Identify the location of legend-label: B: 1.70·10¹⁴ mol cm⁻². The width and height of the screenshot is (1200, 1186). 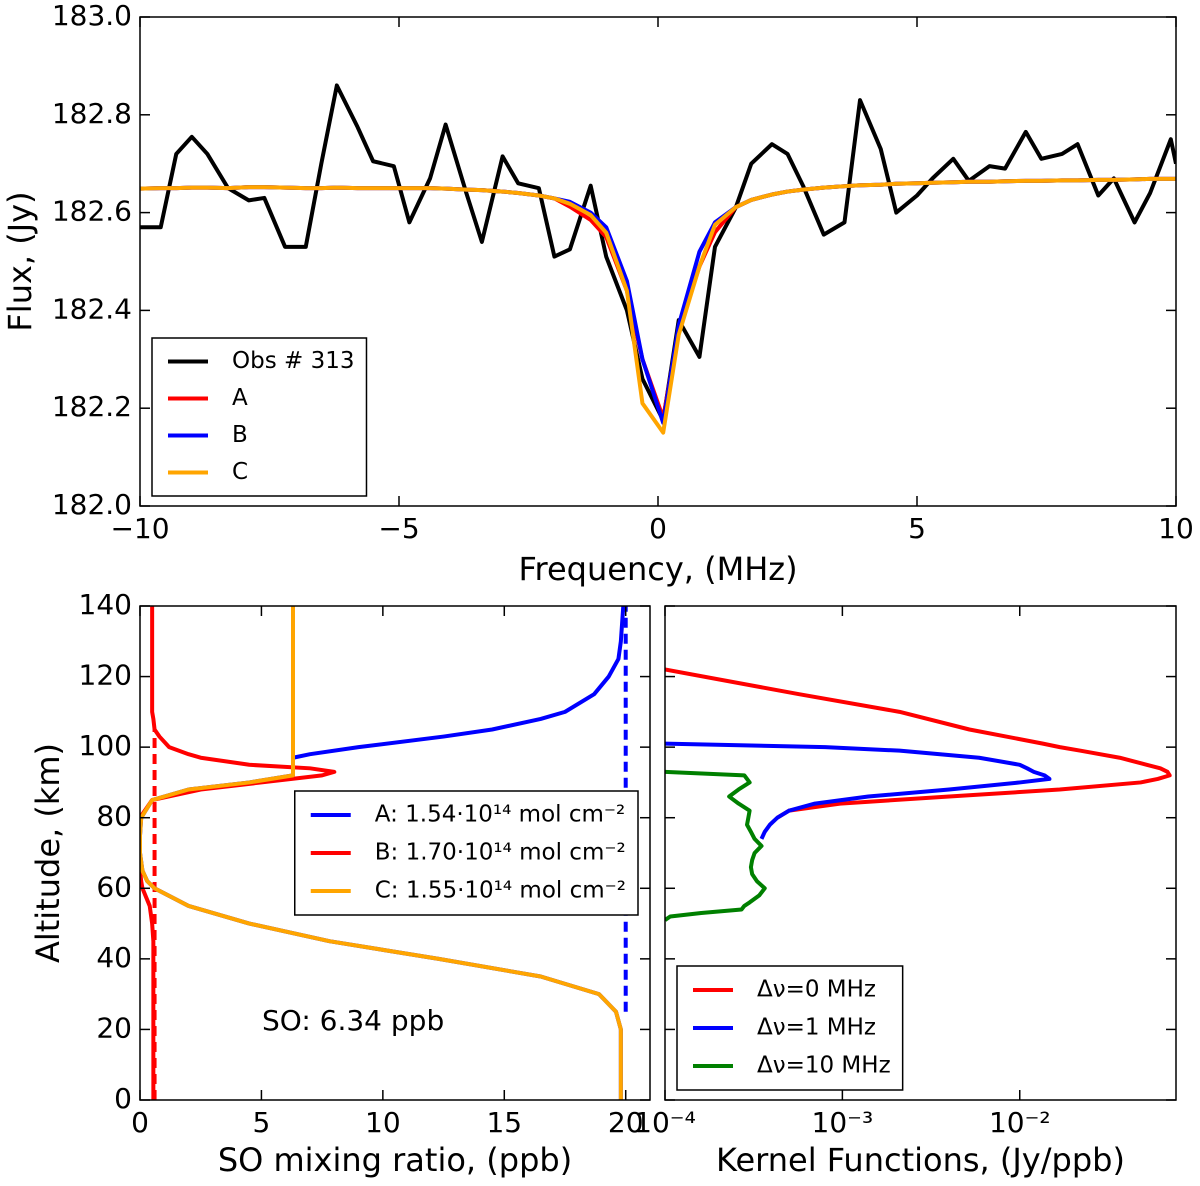
(500, 853).